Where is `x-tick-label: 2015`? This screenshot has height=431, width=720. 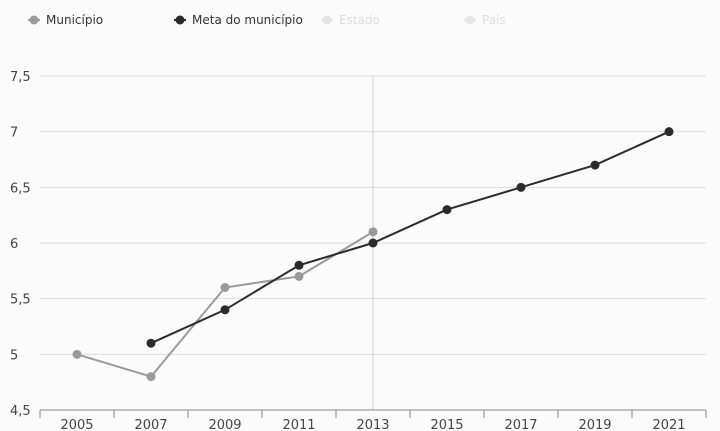 x-tick-label: 2015 is located at coordinates (446, 424).